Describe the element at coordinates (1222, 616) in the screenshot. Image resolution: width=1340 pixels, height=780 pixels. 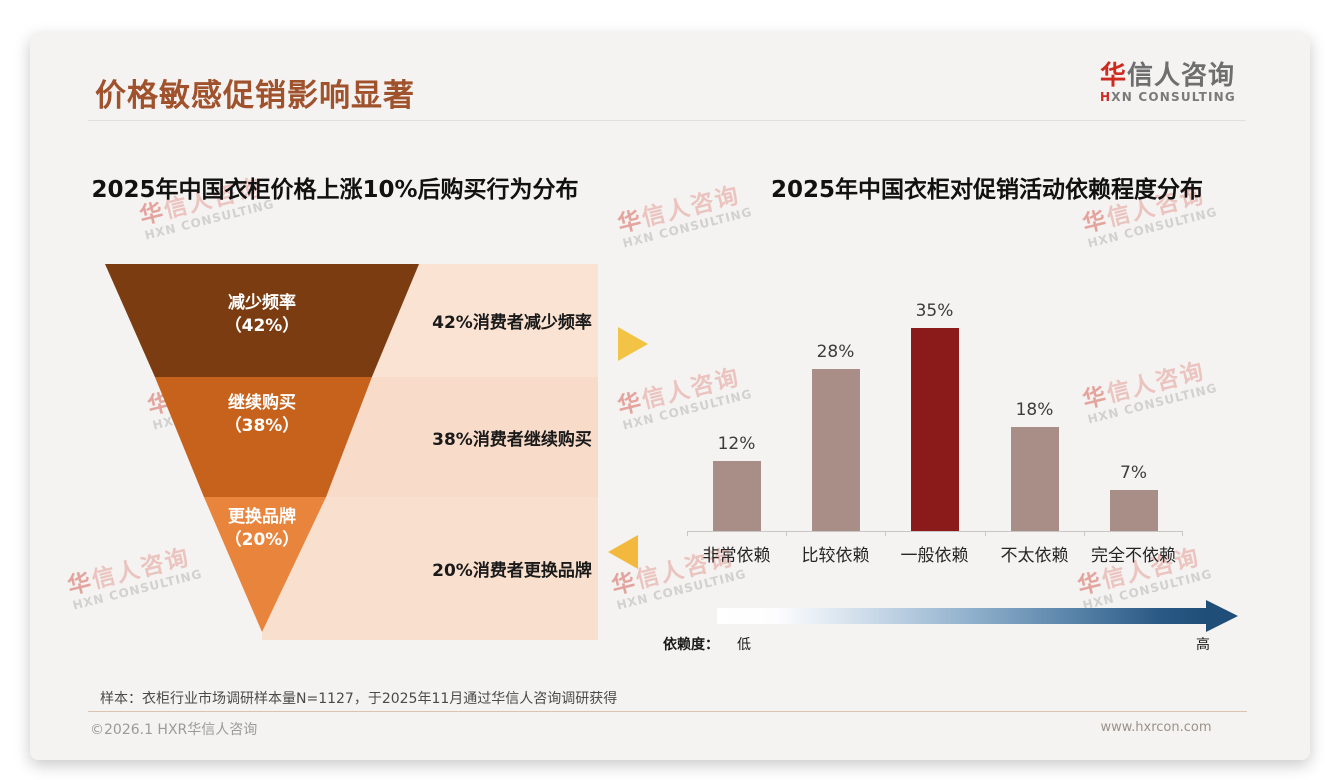
I see `dependency-gradient-arrowhead-icon` at that location.